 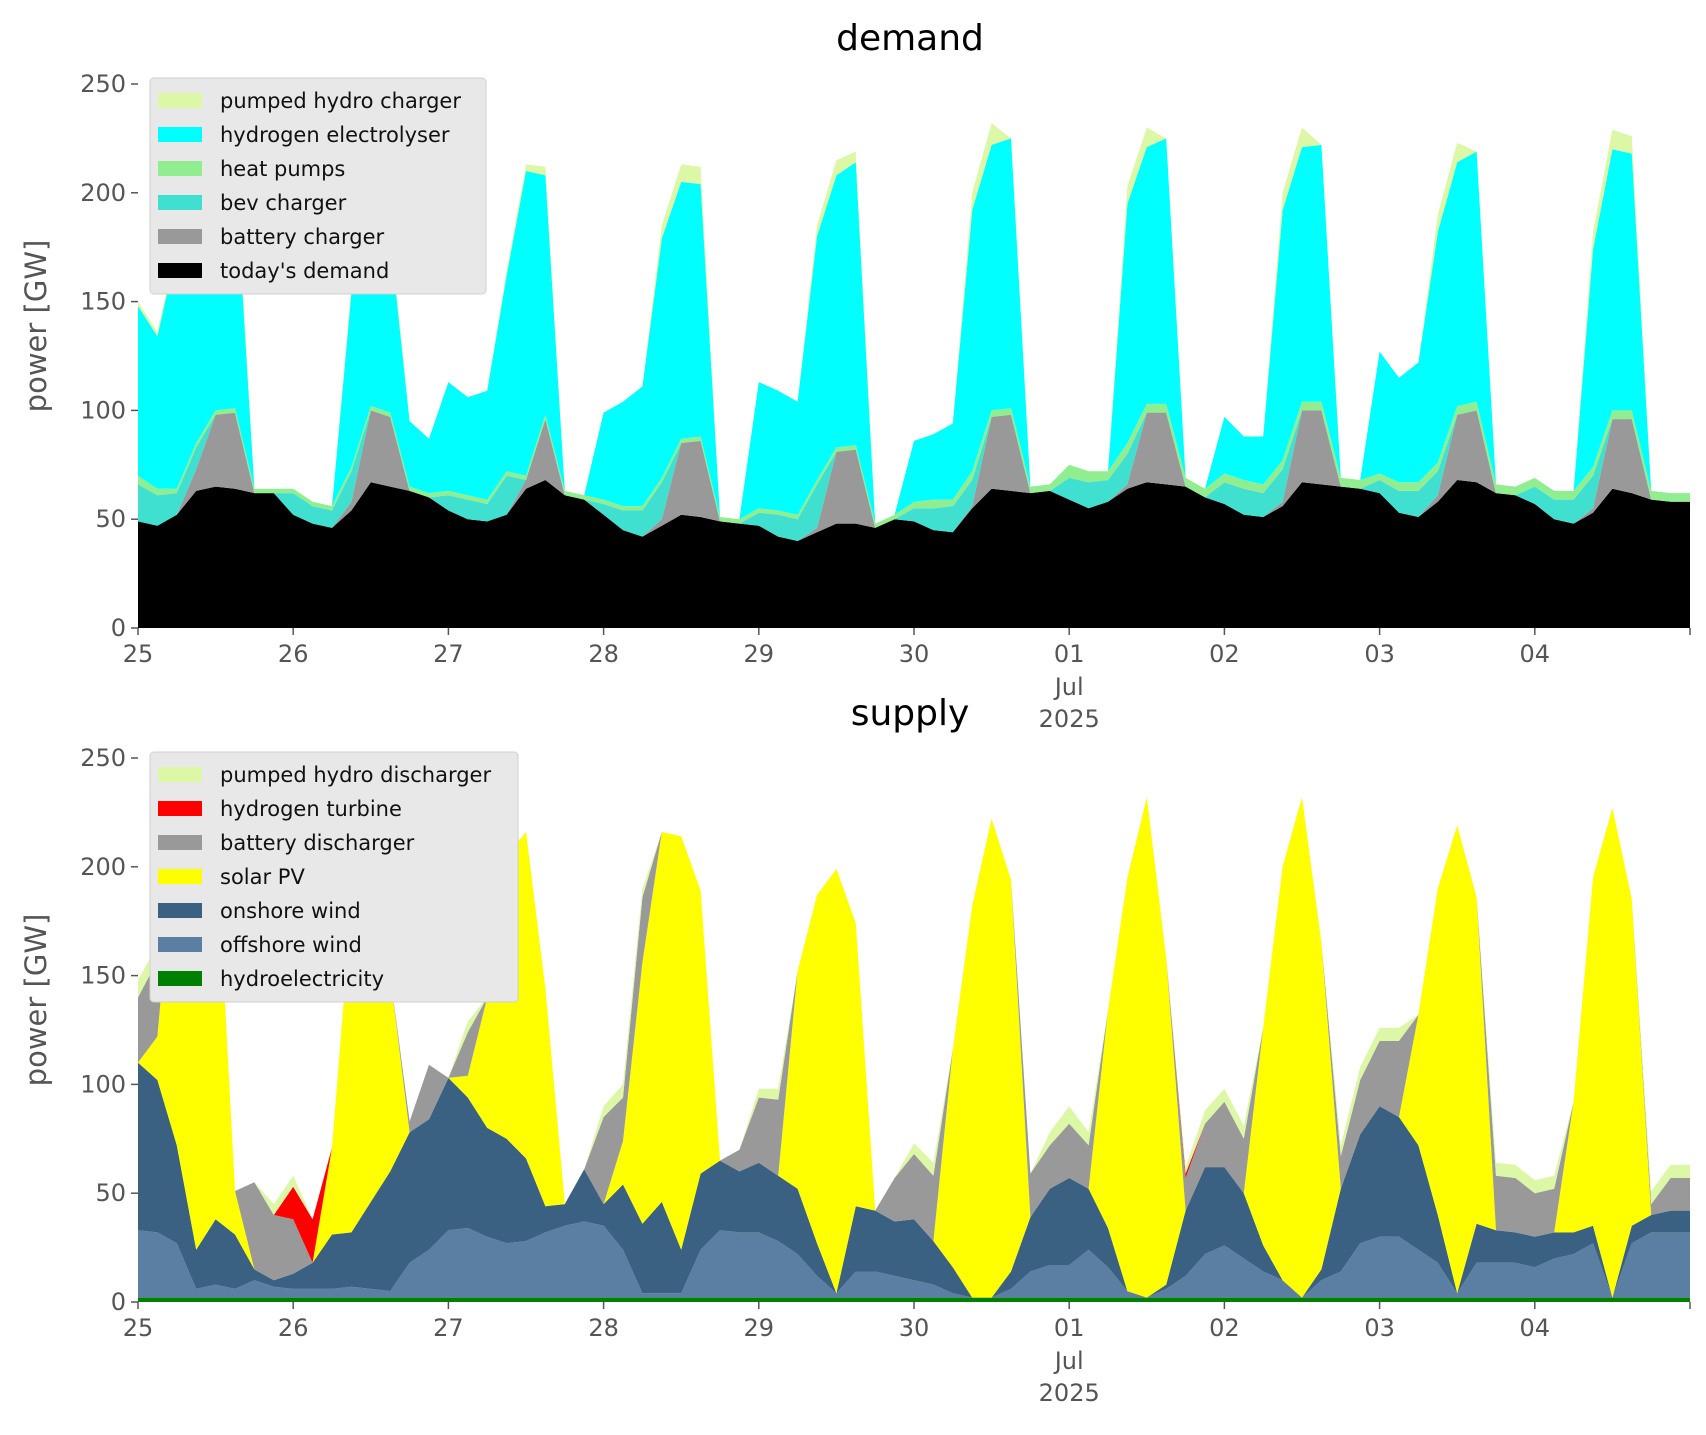 I want to click on legend-label: hydrogen turbine, so click(x=311, y=809).